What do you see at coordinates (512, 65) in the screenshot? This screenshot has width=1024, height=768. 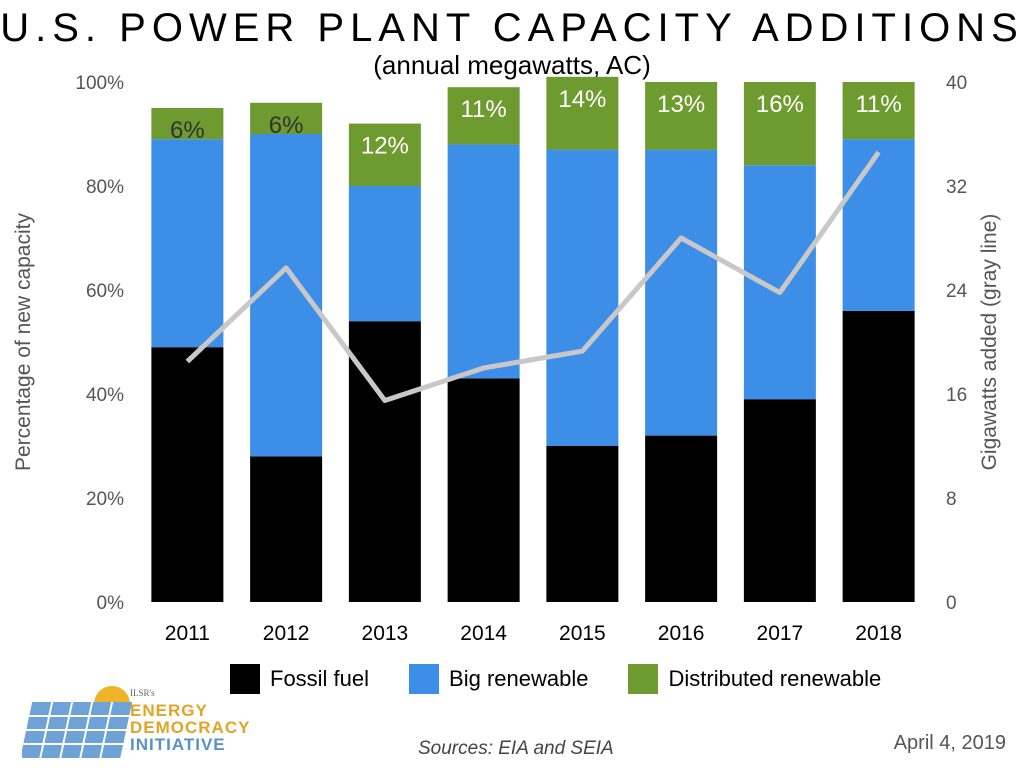 I see `chart-subtitle: (annual megawatts, AC)` at bounding box center [512, 65].